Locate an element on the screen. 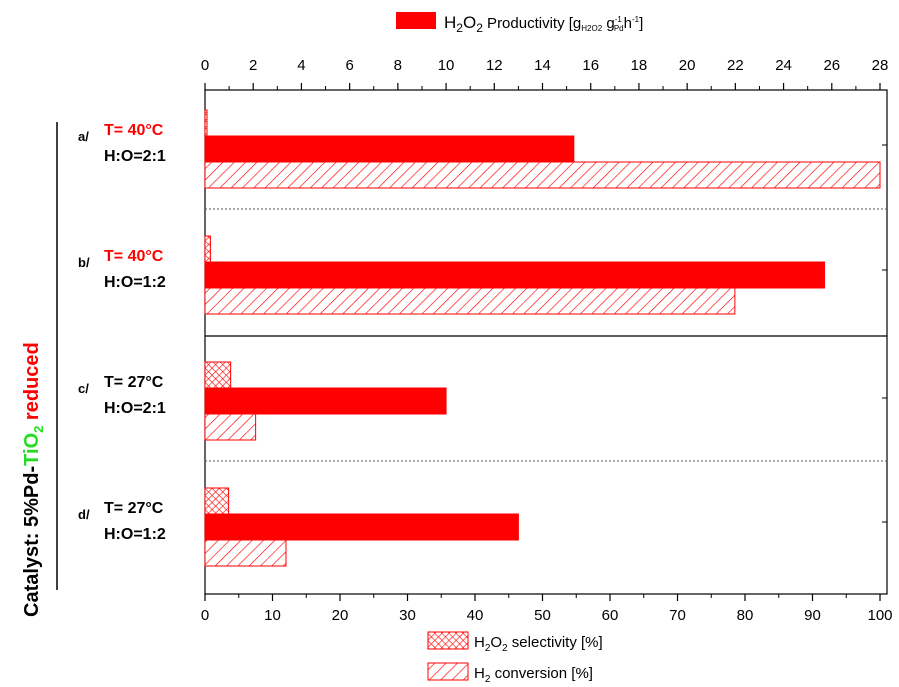  x-bottom-tick-label: 50 is located at coordinates (542, 615).